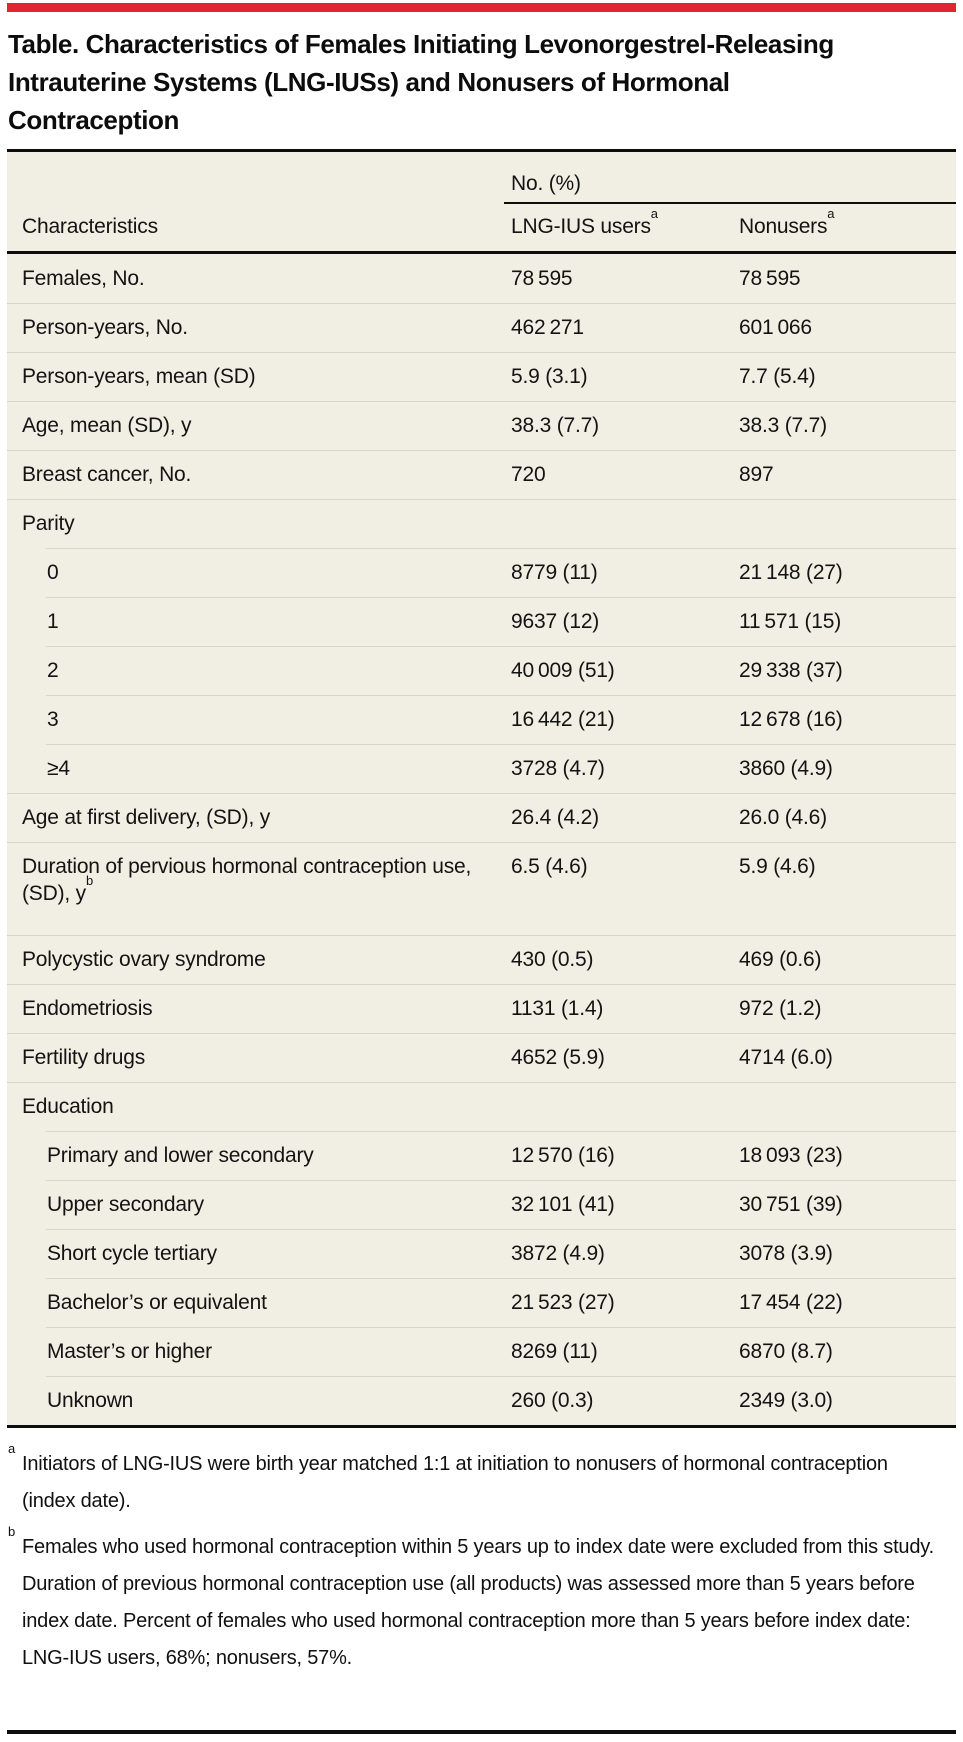  Describe the element at coordinates (791, 670) in the screenshot. I see `row-value-nonusers: 29 338 (37)` at that location.